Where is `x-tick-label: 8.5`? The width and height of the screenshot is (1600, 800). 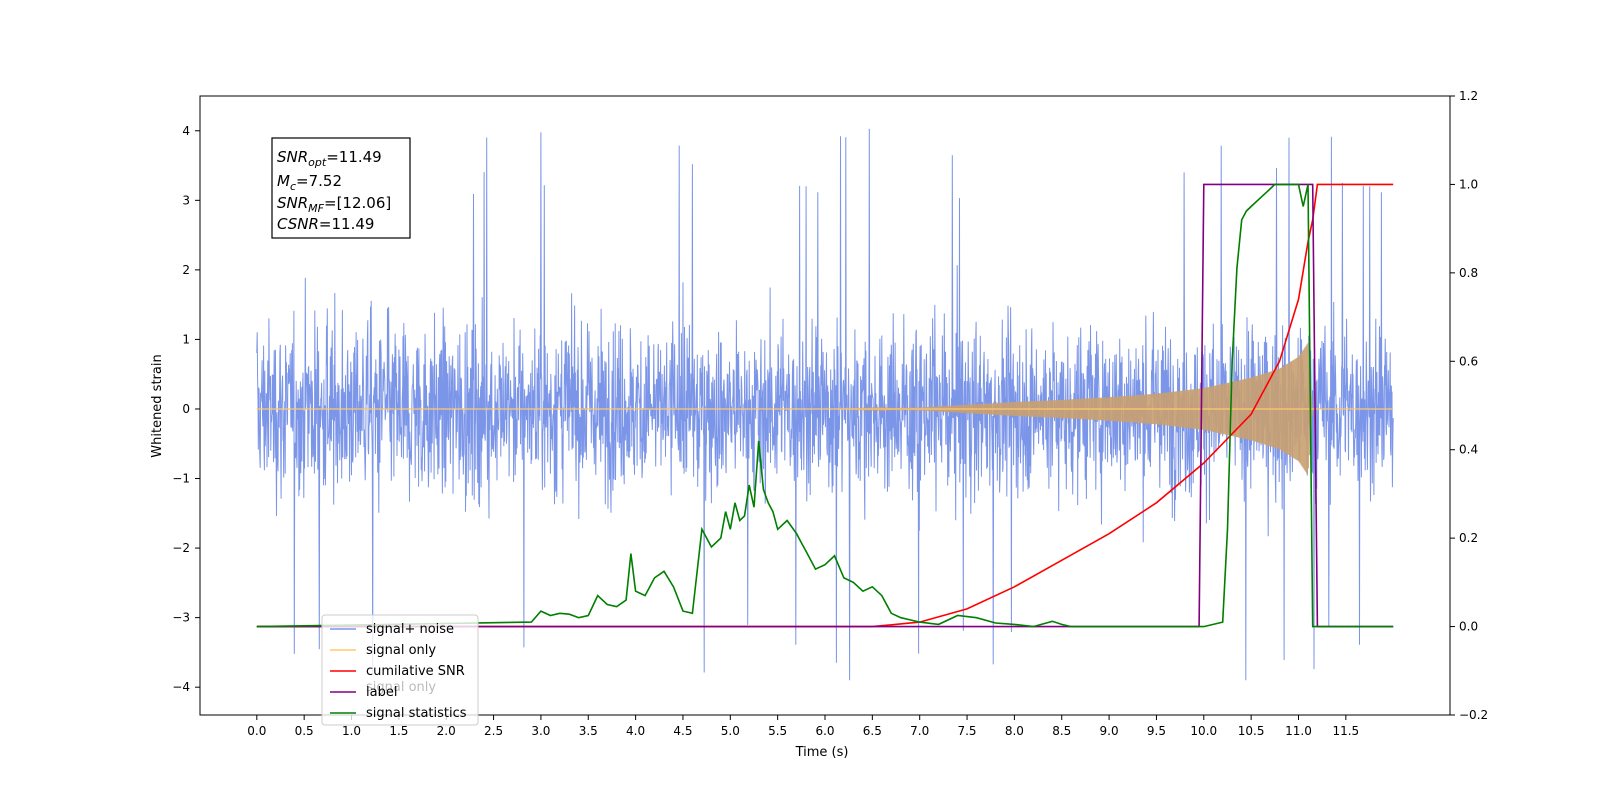
x-tick-label: 8.5 is located at coordinates (1061, 731).